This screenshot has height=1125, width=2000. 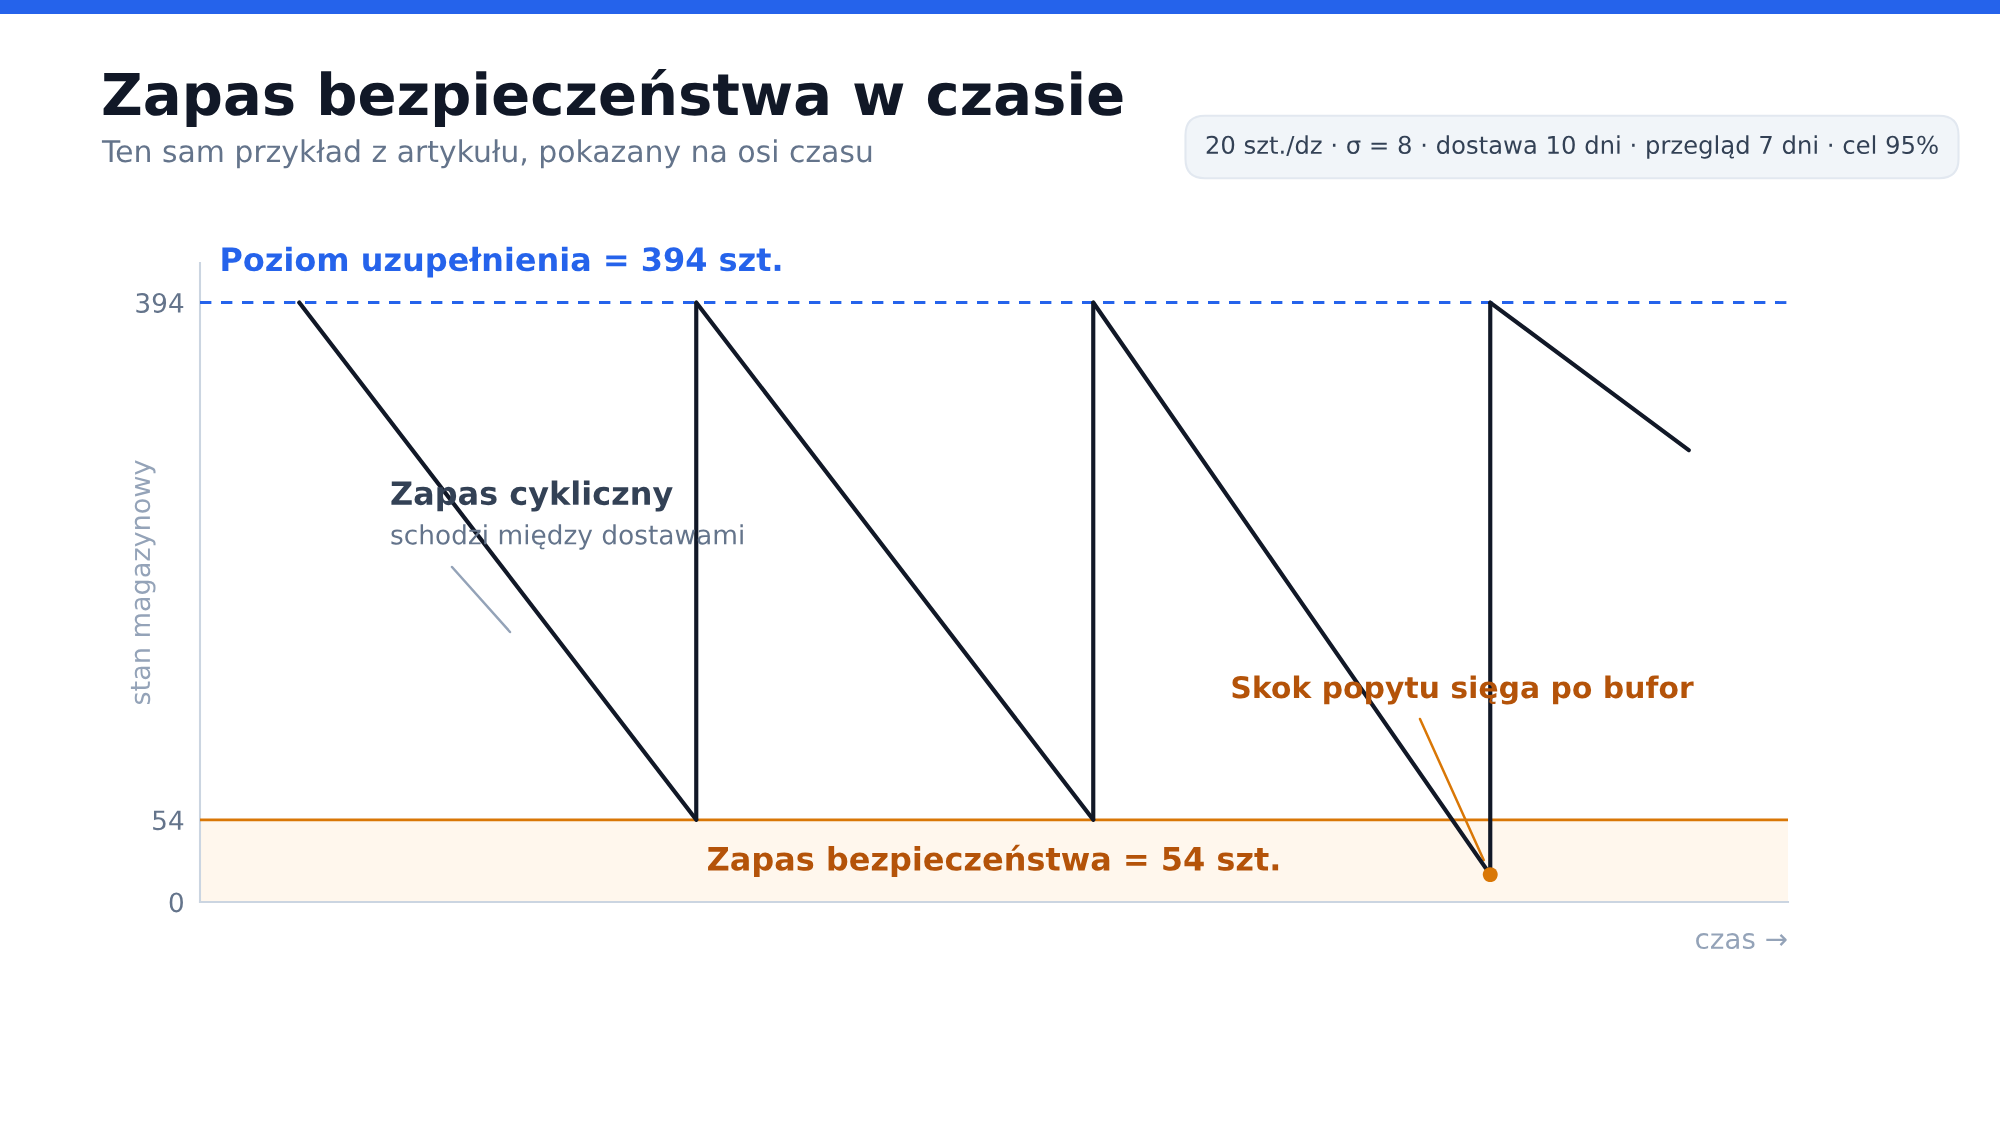 What do you see at coordinates (143, 582) in the screenshot?
I see `y-axis-title: stan magazynowy` at bounding box center [143, 582].